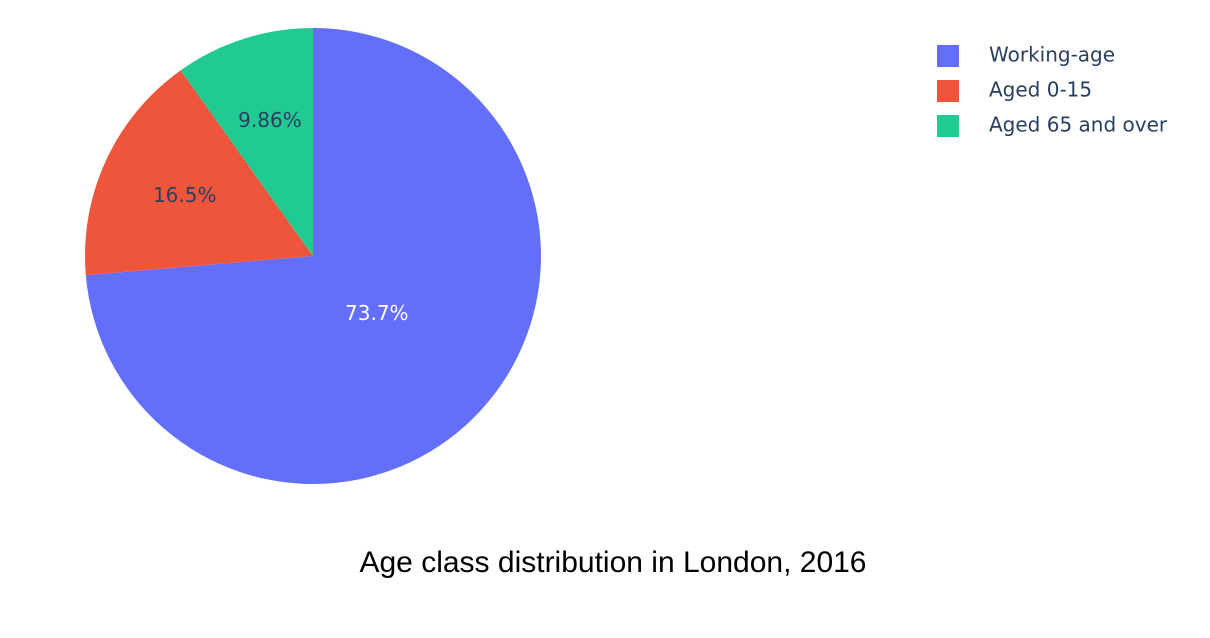  Describe the element at coordinates (246, 142) in the screenshot. I see `pie-slice-aged-65-and-over` at that location.